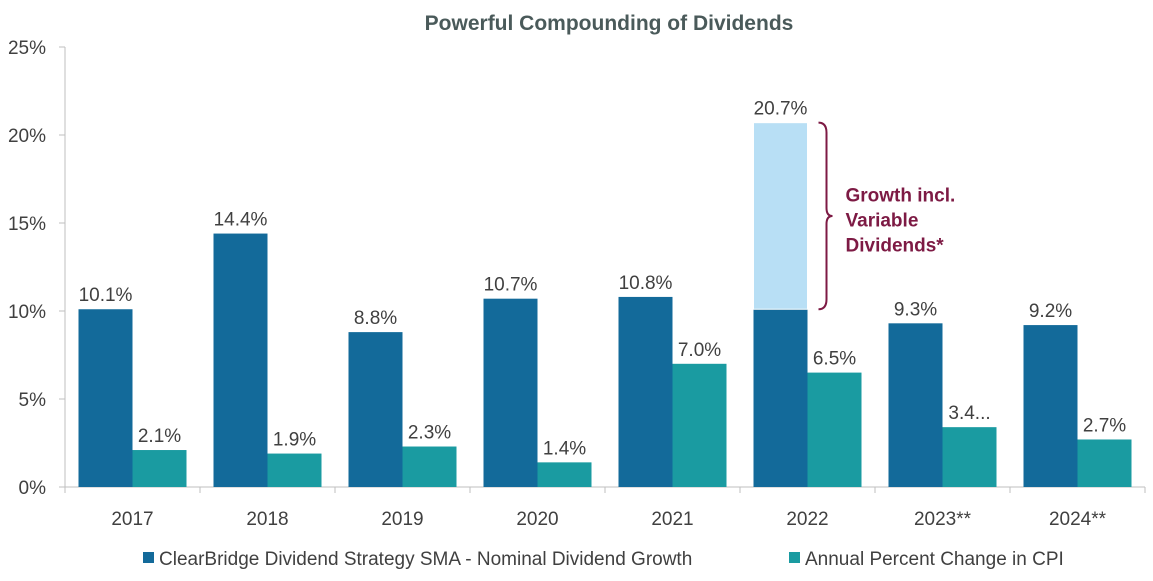 The height and width of the screenshot is (581, 1153). I want to click on data-label-cpi: 7.0%, so click(699, 350).